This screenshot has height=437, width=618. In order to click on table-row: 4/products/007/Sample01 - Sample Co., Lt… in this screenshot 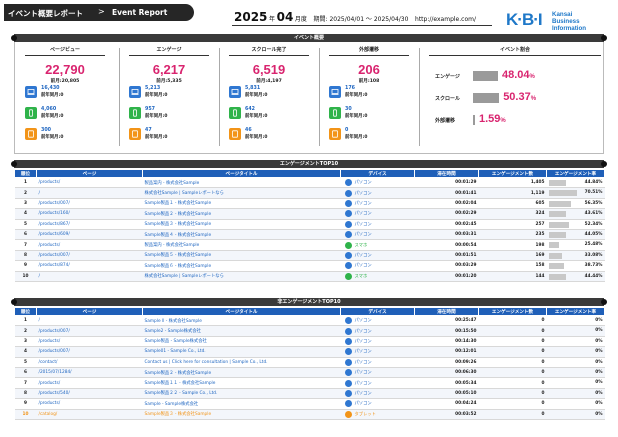, I will do `click(309, 352)`.